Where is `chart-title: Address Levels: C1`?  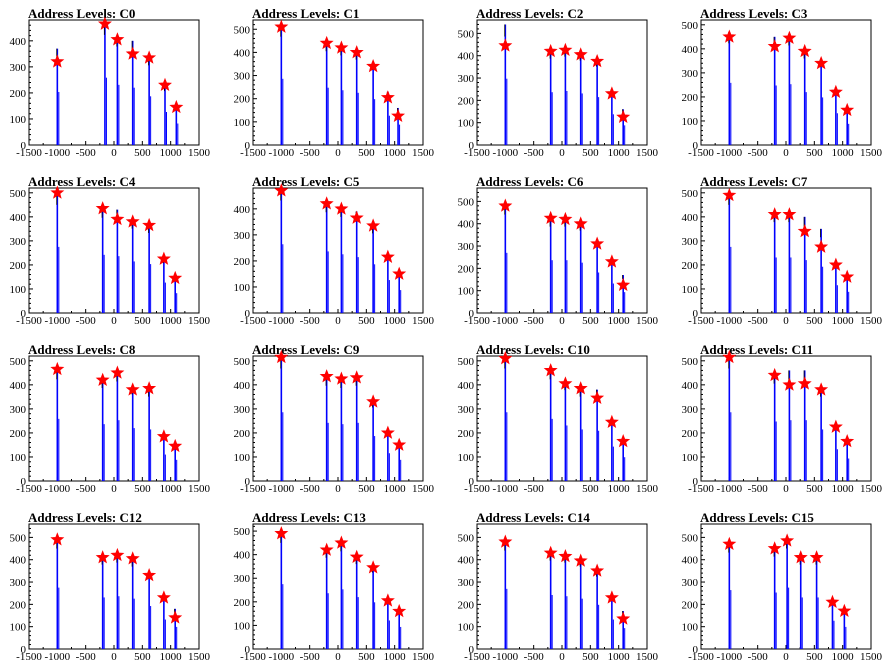
chart-title: Address Levels: C1 is located at coordinates (306, 13).